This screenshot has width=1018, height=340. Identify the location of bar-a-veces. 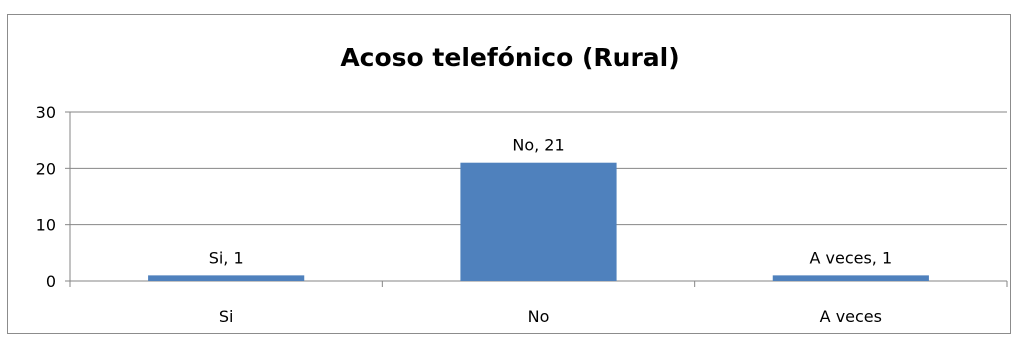
(850, 278).